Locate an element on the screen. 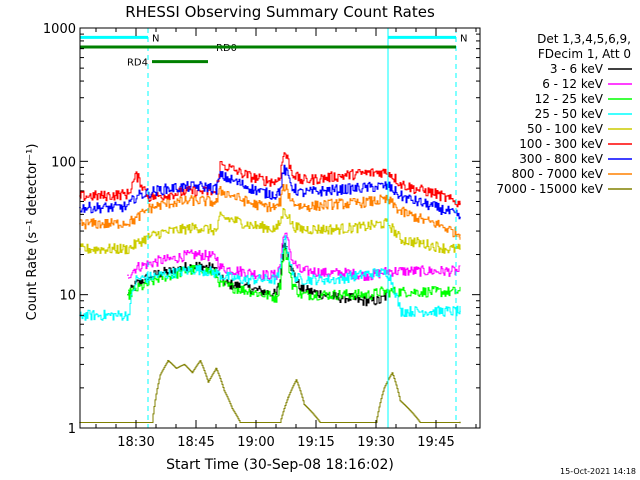 Image resolution: width=640 pixels, height=480 pixels. legend-label-3: 25 - 50 keV is located at coordinates (569, 114).